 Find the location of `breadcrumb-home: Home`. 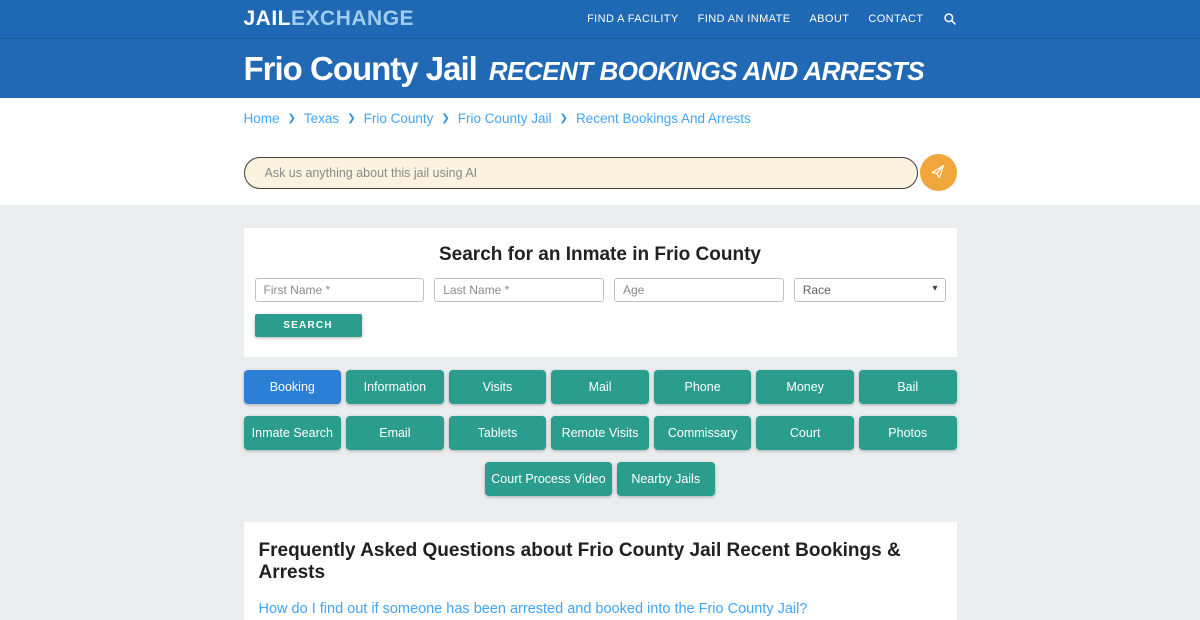

breadcrumb-home: Home is located at coordinates (261, 118).